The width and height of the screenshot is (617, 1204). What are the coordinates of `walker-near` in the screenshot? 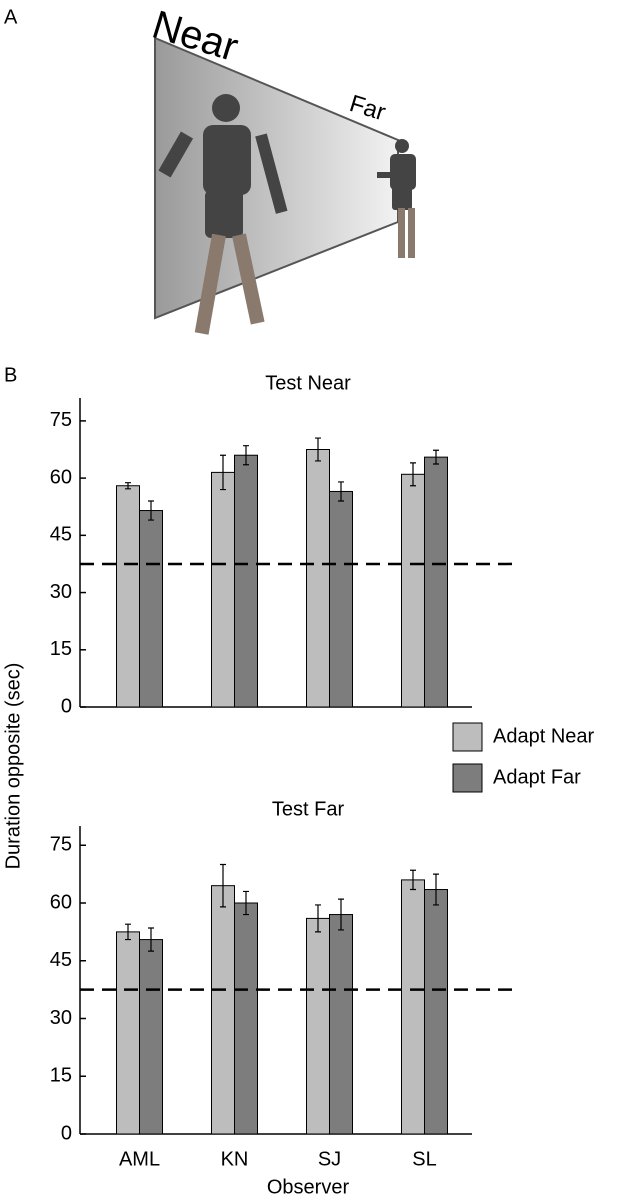 It's located at (223, 214).